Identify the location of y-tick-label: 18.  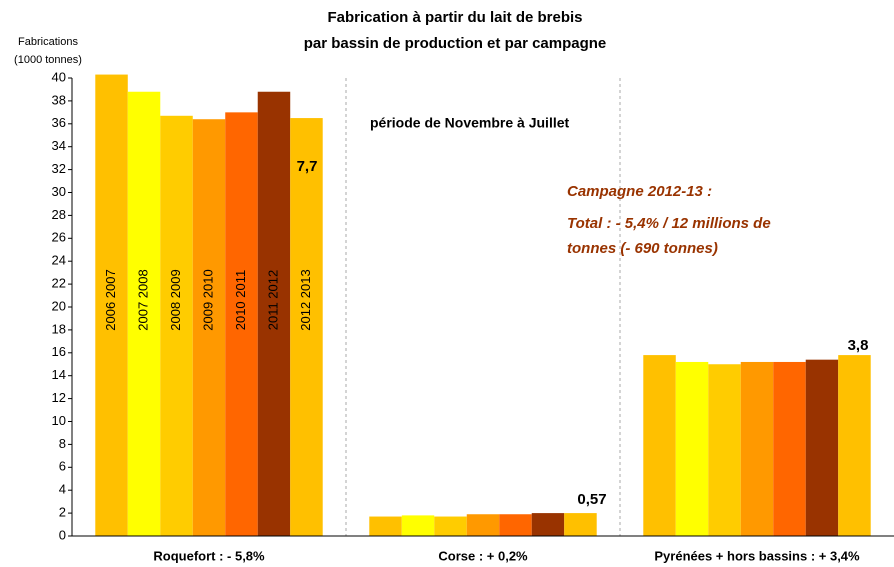
(59, 328).